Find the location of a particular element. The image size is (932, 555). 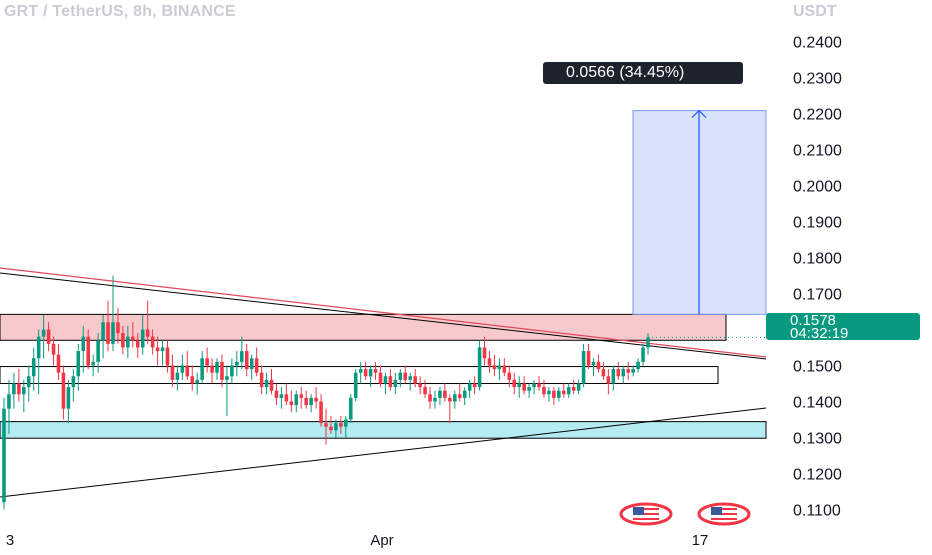

symbol-title: GRT / TetherUS, 8h, BINANCE is located at coordinates (120, 11).